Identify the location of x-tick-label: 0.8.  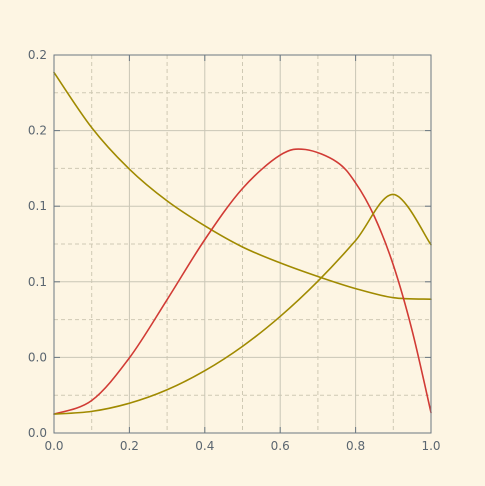
(355, 446).